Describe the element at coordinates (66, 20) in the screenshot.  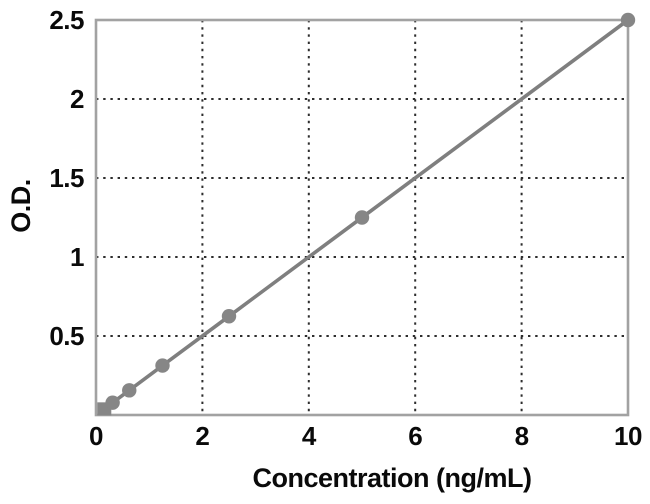
I see `y-tick-label: 2.5` at that location.